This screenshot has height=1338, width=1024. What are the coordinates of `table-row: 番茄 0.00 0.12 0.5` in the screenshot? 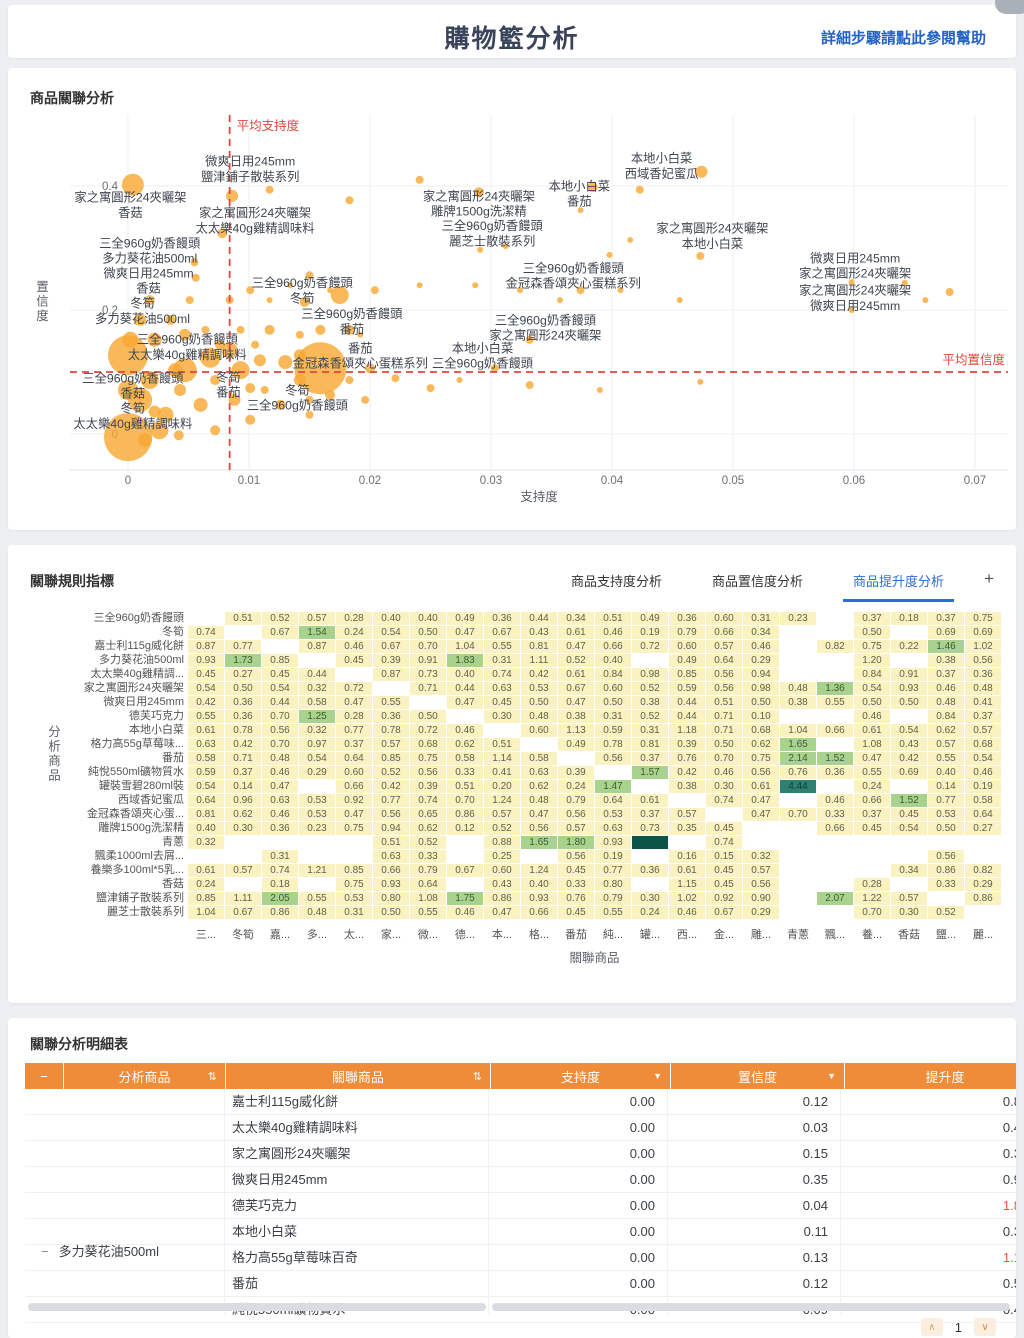 It's located at (520, 1284).